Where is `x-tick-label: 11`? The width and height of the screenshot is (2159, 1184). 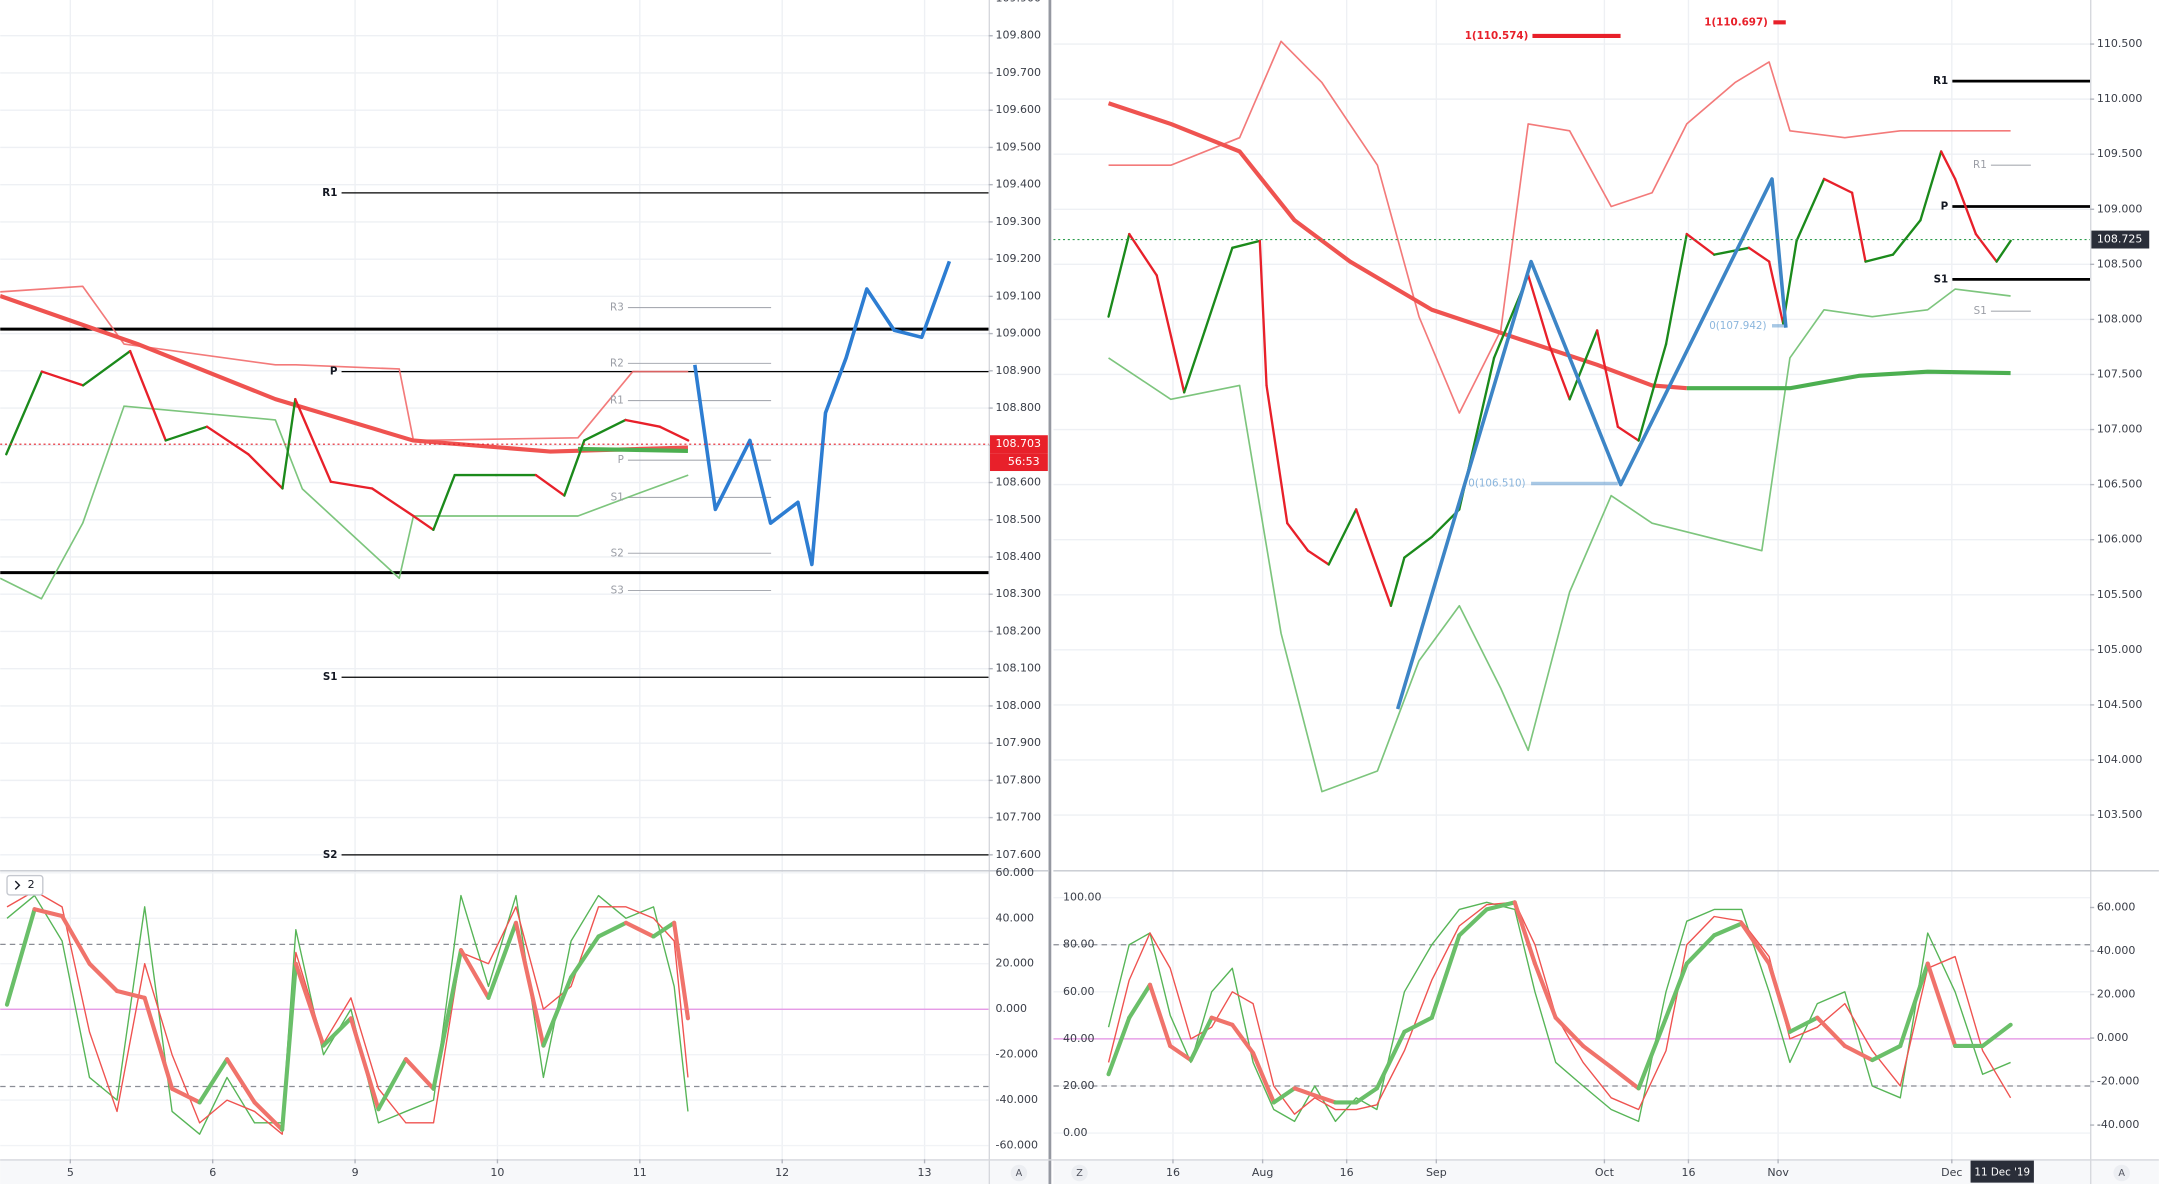 x-tick-label: 11 is located at coordinates (640, 1172).